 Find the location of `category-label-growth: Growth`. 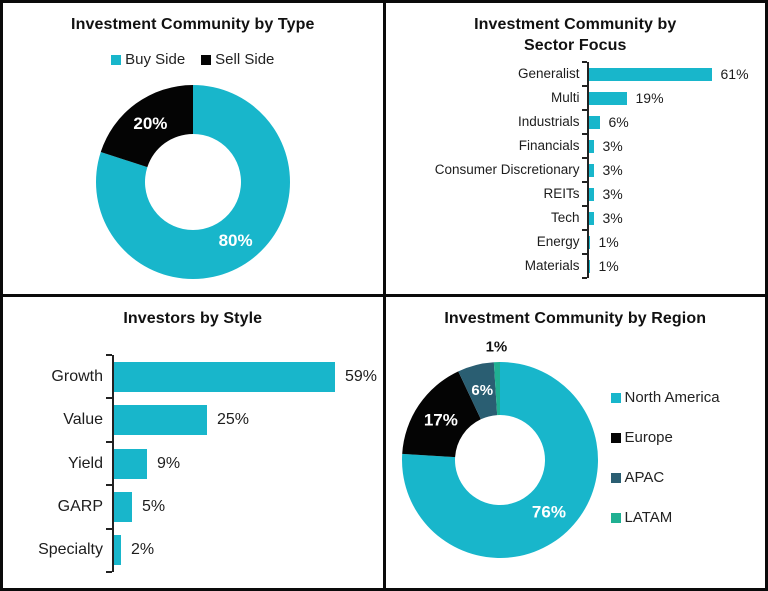

category-label-growth: Growth is located at coordinates (77, 376).